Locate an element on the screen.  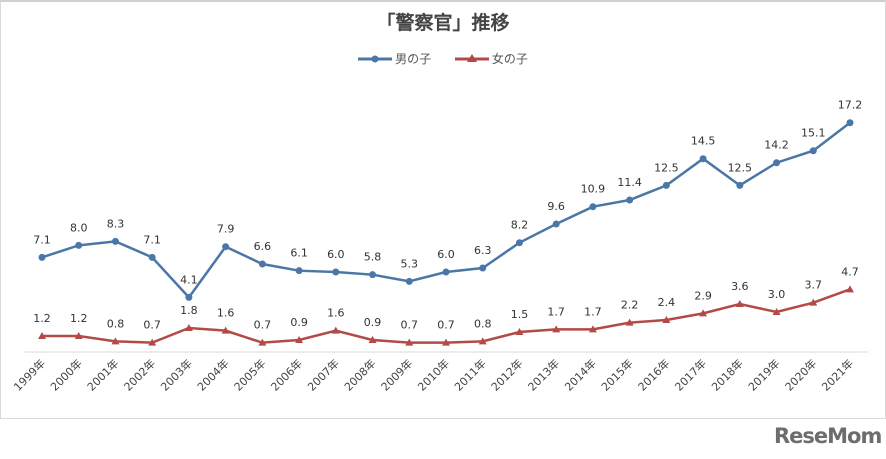
x-tick-label: 2007年 is located at coordinates (322, 374).